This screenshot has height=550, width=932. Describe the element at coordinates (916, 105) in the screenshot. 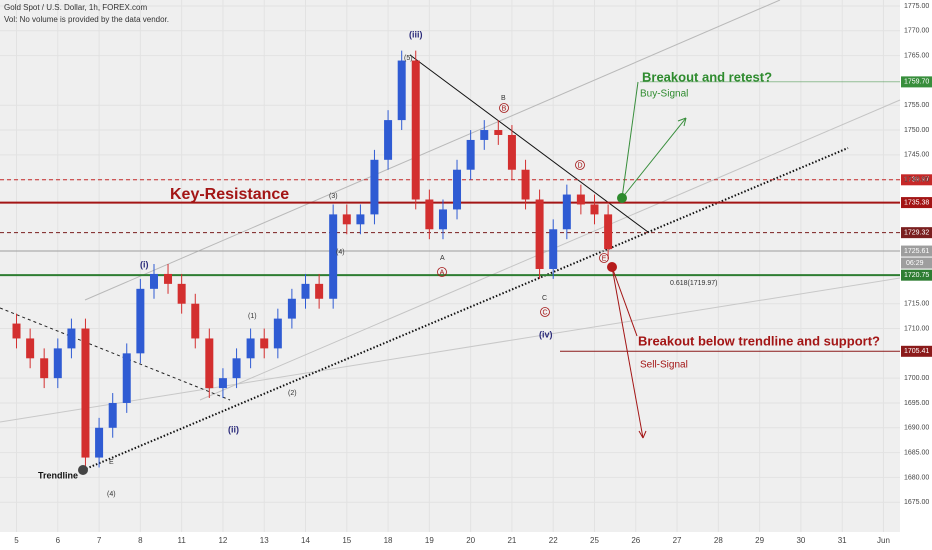

I see `y-tick-label: 1755.00` at that location.